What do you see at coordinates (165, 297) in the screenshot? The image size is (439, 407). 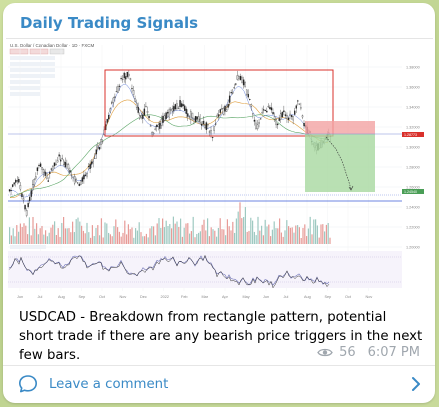 I see `month-tick-label: 2022` at bounding box center [165, 297].